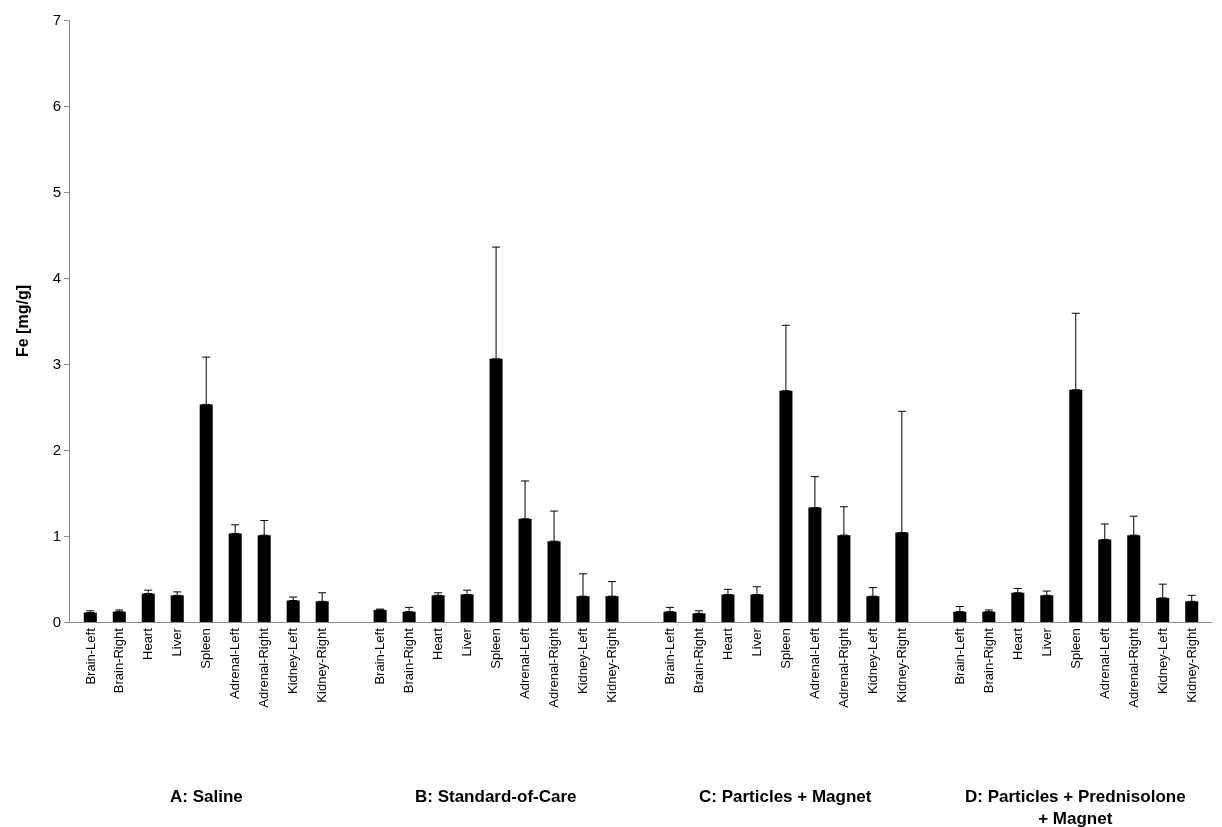  What do you see at coordinates (56, 364) in the screenshot?
I see `y-tick-label: 3` at bounding box center [56, 364].